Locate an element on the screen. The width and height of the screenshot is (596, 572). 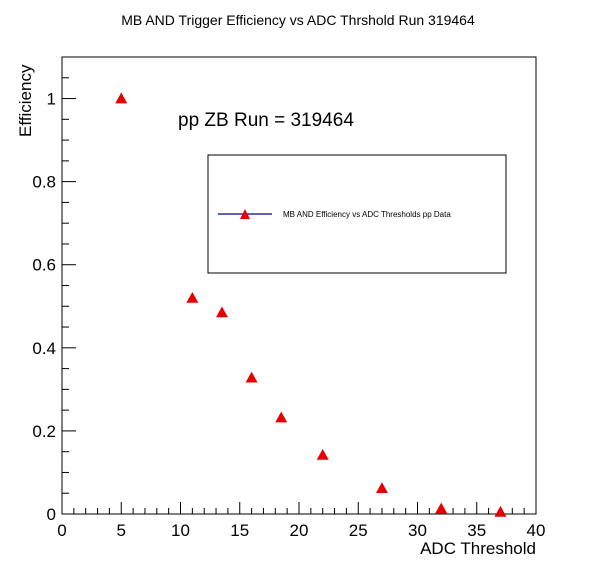
y-tick-label: 0.8 is located at coordinates (44, 182).